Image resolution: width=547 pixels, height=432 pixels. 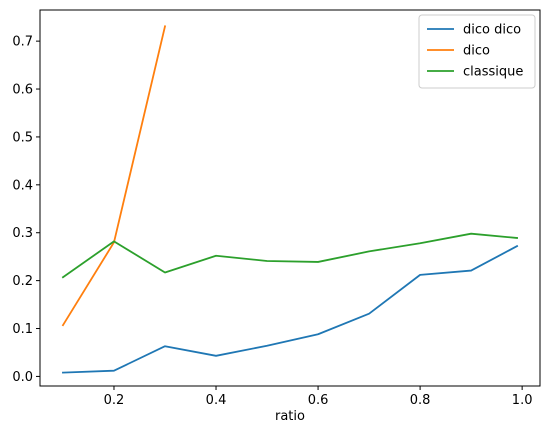 I want to click on y-tick-label: 0.0, so click(x=22, y=377).